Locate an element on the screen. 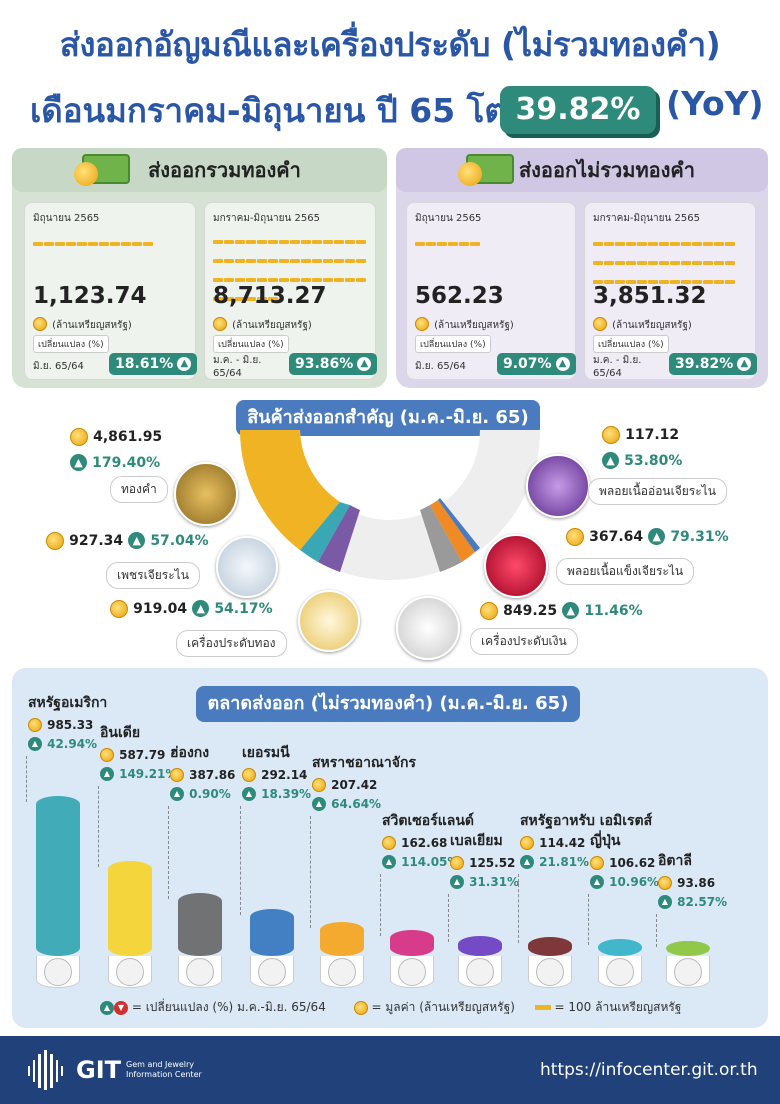 This screenshot has height=1104, width=780. card-period: มกราคม-มิถุนายน 2565 is located at coordinates (646, 218).